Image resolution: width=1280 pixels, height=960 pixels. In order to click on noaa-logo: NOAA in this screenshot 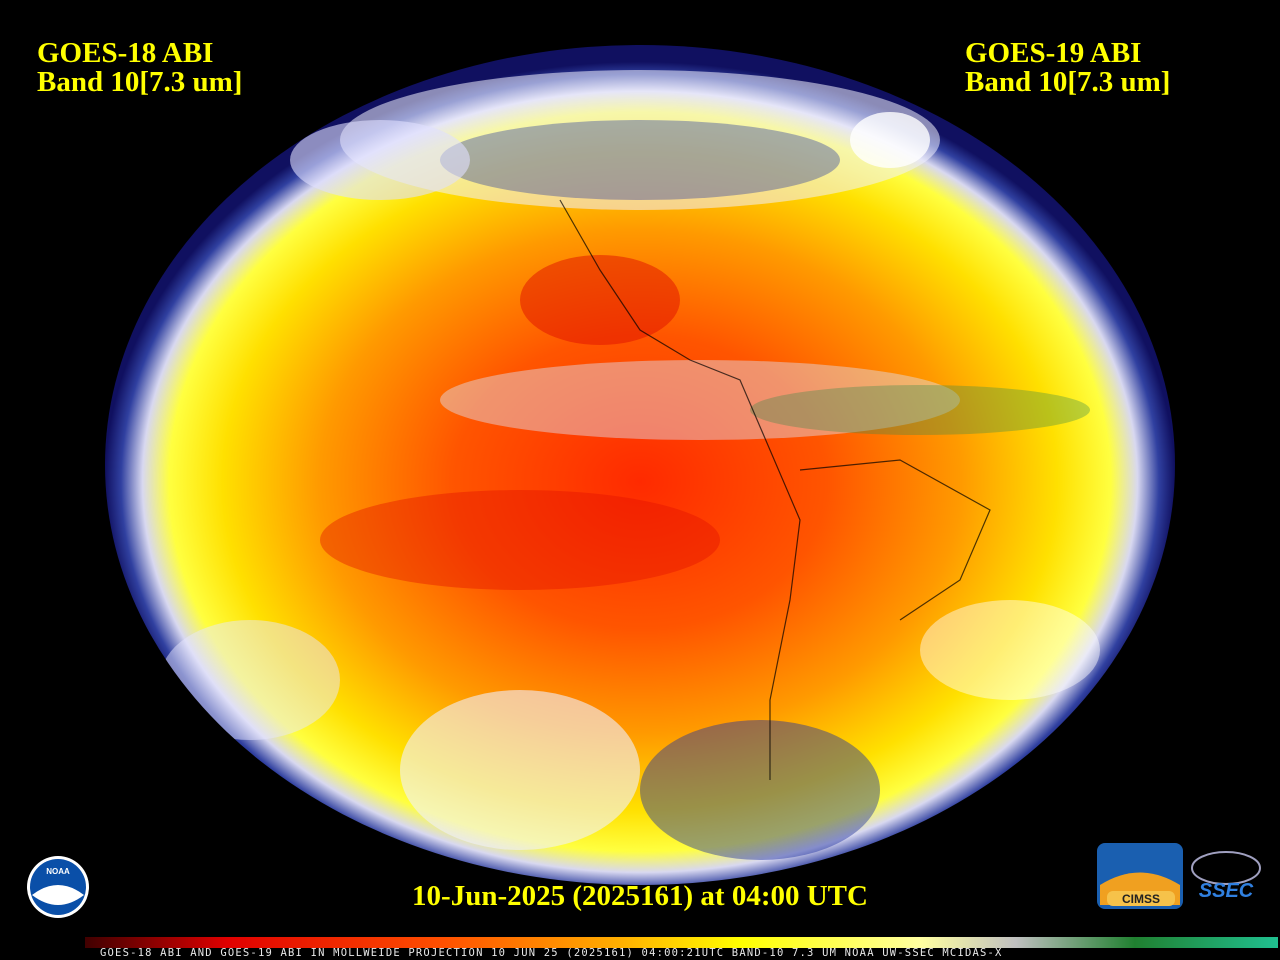, I will do `click(58, 887)`.